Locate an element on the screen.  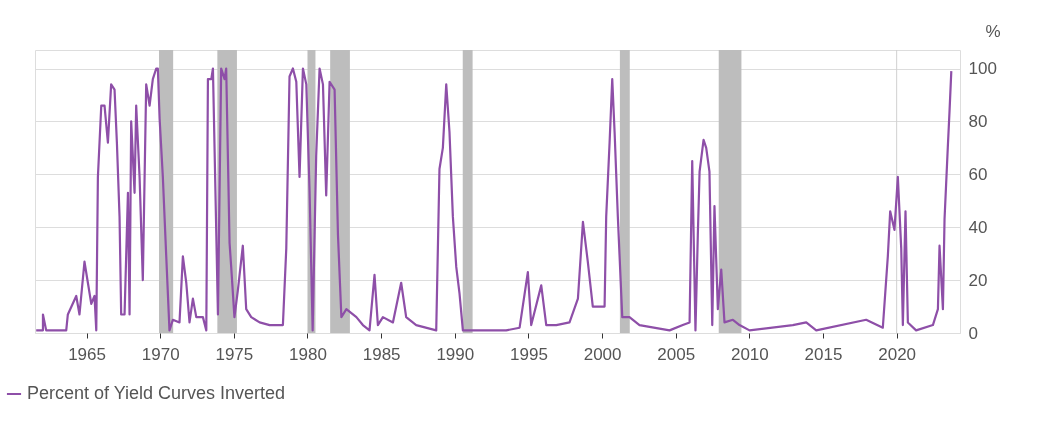
x-tick-label: 2020 is located at coordinates (897, 354).